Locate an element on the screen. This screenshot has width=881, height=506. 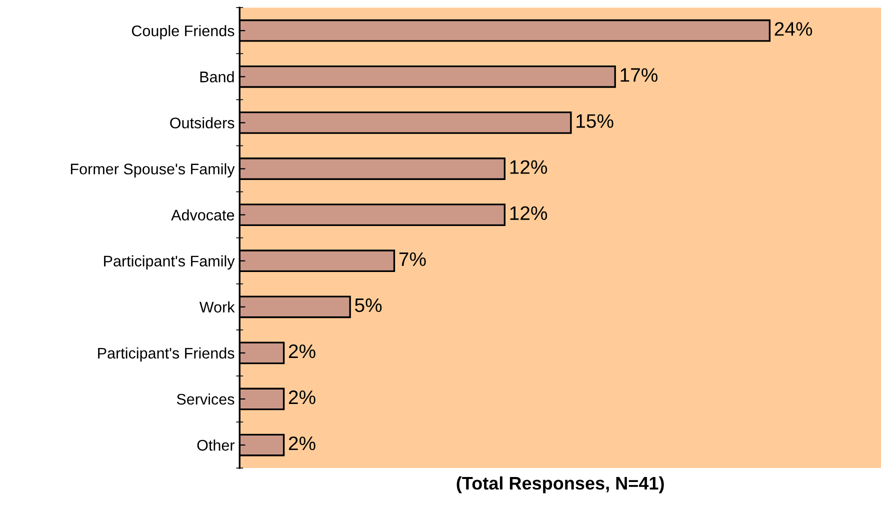
y-tick-label: Services is located at coordinates (205, 399).